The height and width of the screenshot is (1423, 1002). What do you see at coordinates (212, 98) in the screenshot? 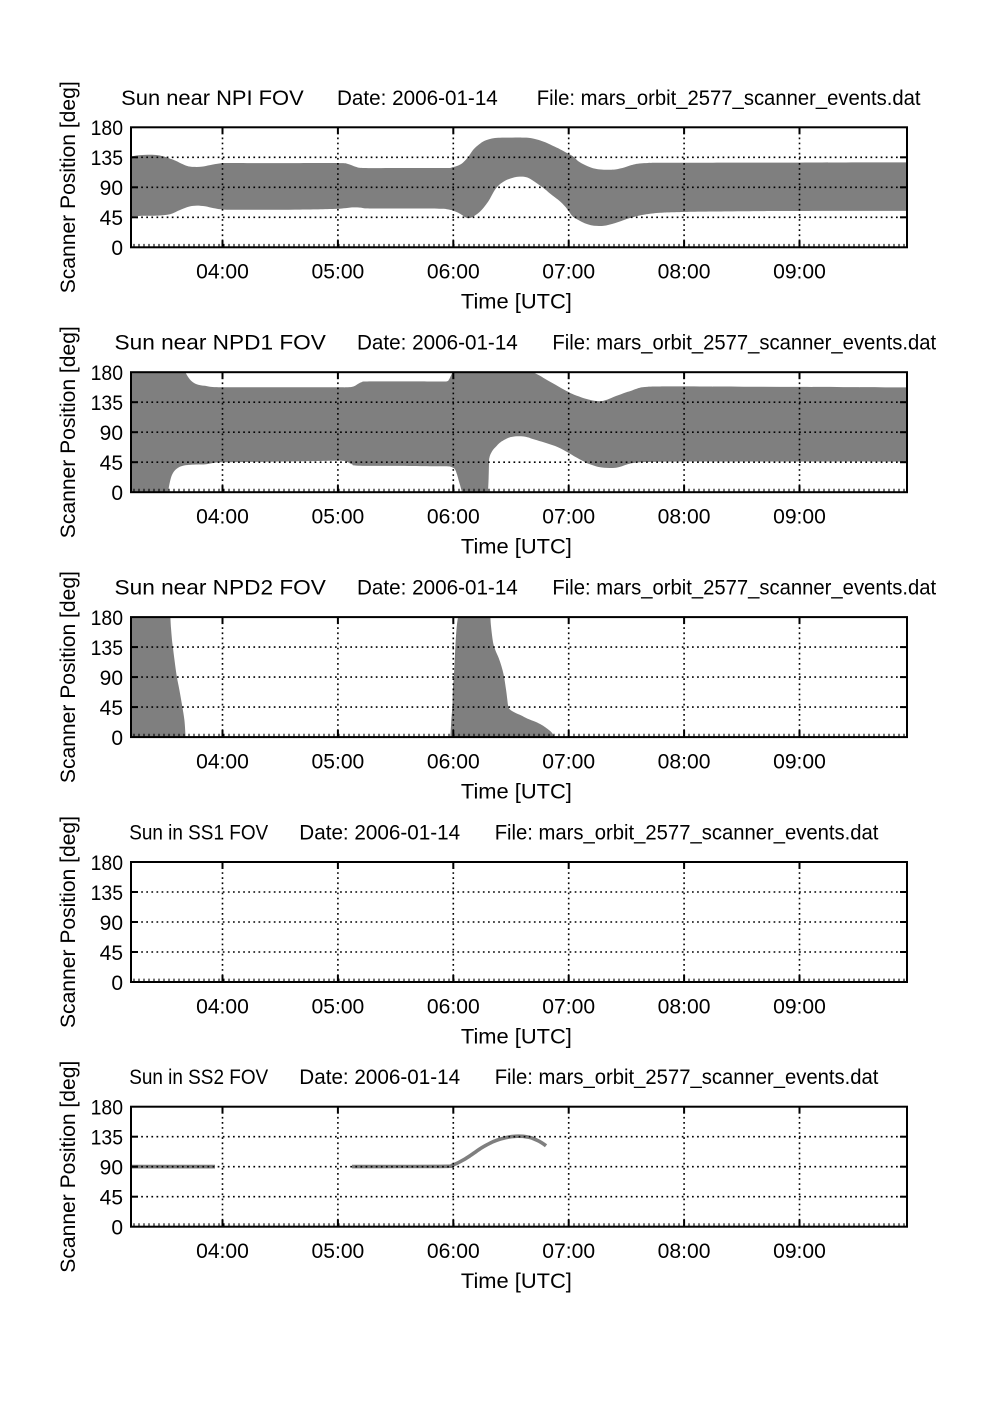
I see `svg-text: Sun near NPI FOV` at bounding box center [212, 98].